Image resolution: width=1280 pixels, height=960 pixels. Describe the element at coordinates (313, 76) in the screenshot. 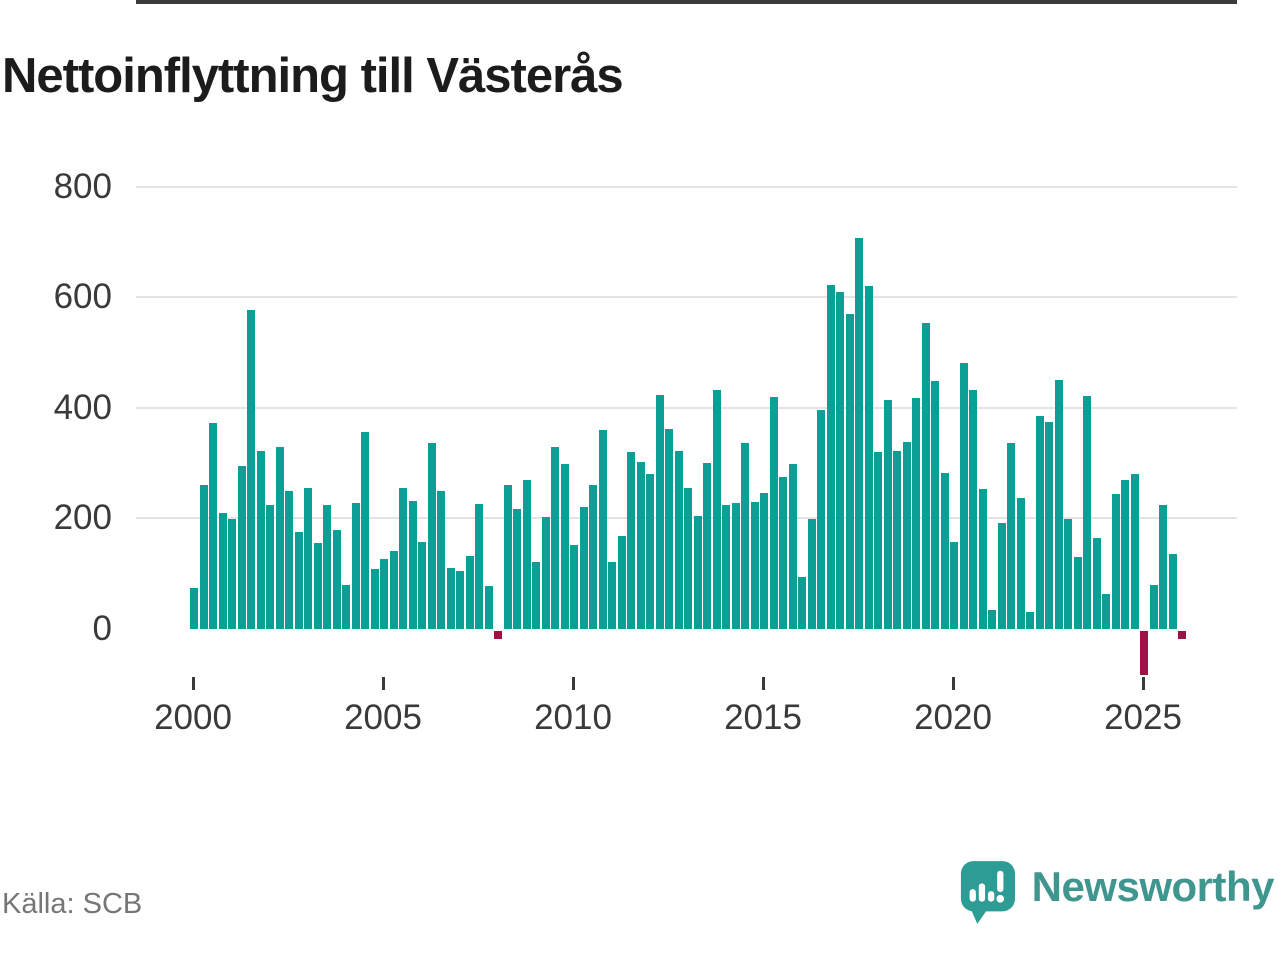

I see `chart-title: Nettoinflyttning till Västerås` at that location.